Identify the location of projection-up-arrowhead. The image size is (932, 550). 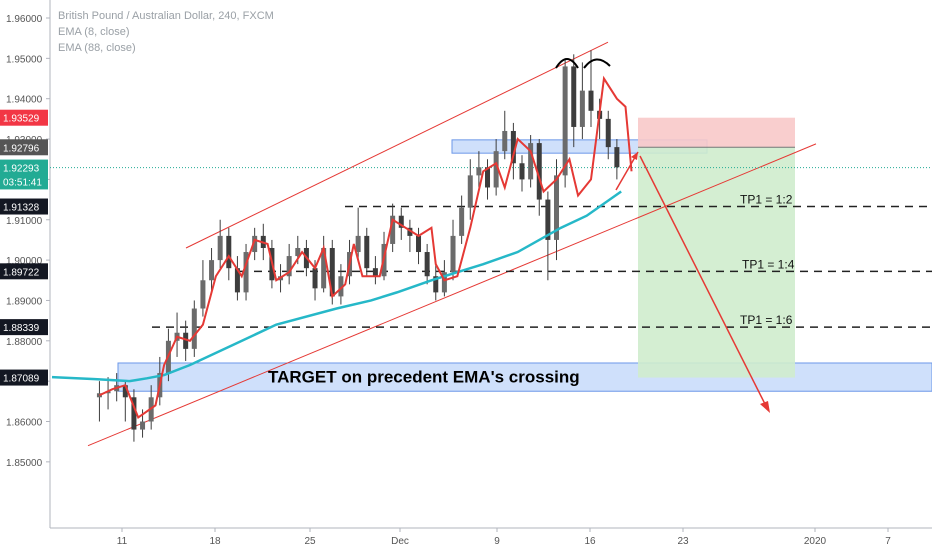
(634, 156).